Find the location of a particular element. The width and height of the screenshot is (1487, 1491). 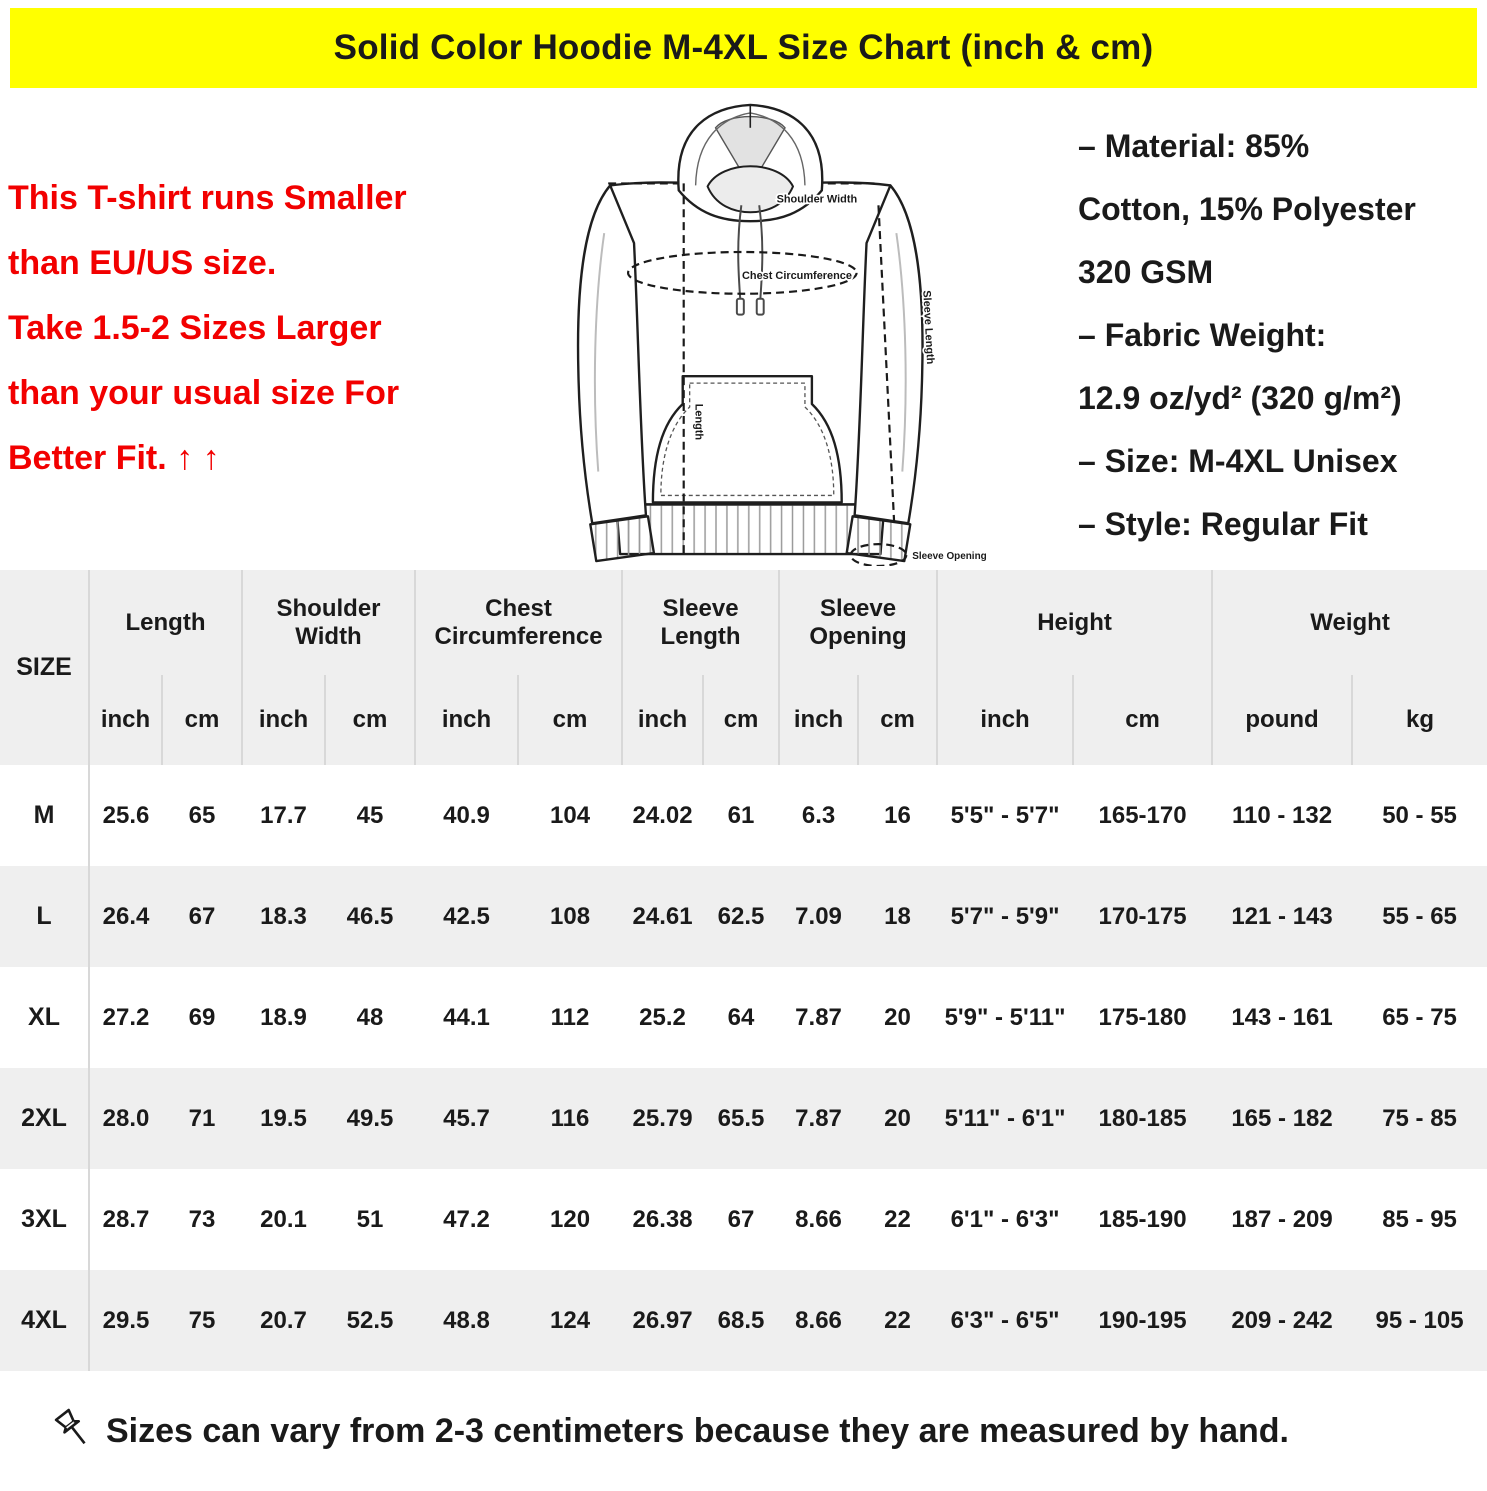

size-column-header: SIZE is located at coordinates (45, 667).